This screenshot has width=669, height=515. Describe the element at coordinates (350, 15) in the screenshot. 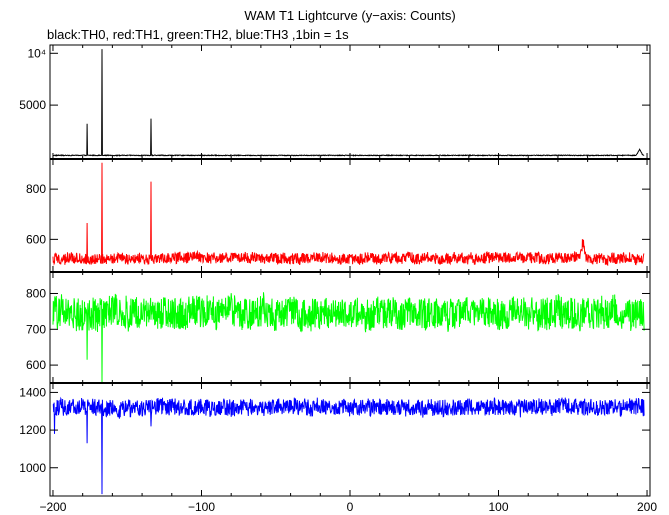

I see `chart-title: WAM T1 Lightcurve (y−axis: Counts)` at that location.